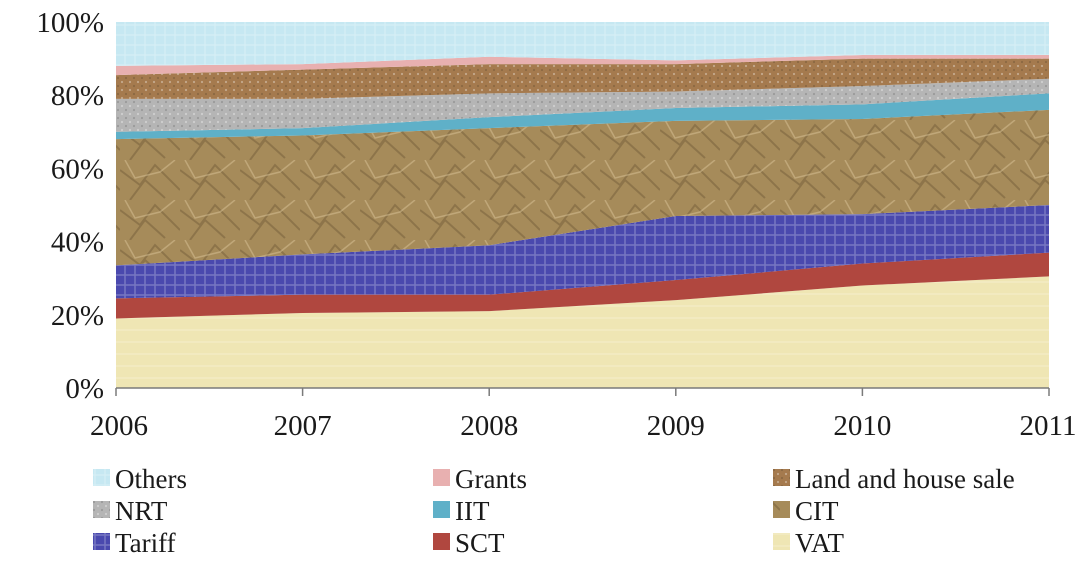  What do you see at coordinates (1048, 426) in the screenshot?
I see `x-tick-label: 2011` at bounding box center [1048, 426].